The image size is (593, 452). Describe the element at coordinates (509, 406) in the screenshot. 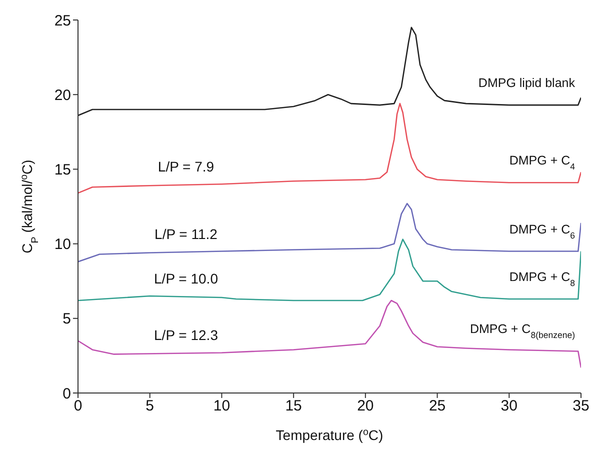

I see `x-tick-label: 30` at that location.